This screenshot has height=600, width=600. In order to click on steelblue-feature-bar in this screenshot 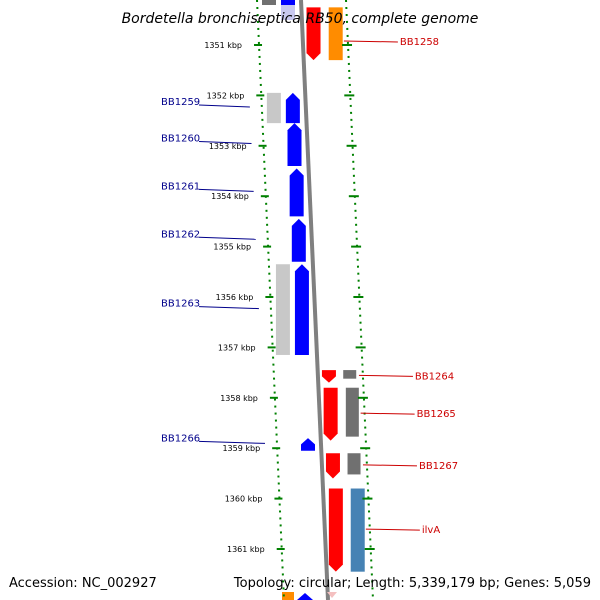, I will do `click(357, 530)`.